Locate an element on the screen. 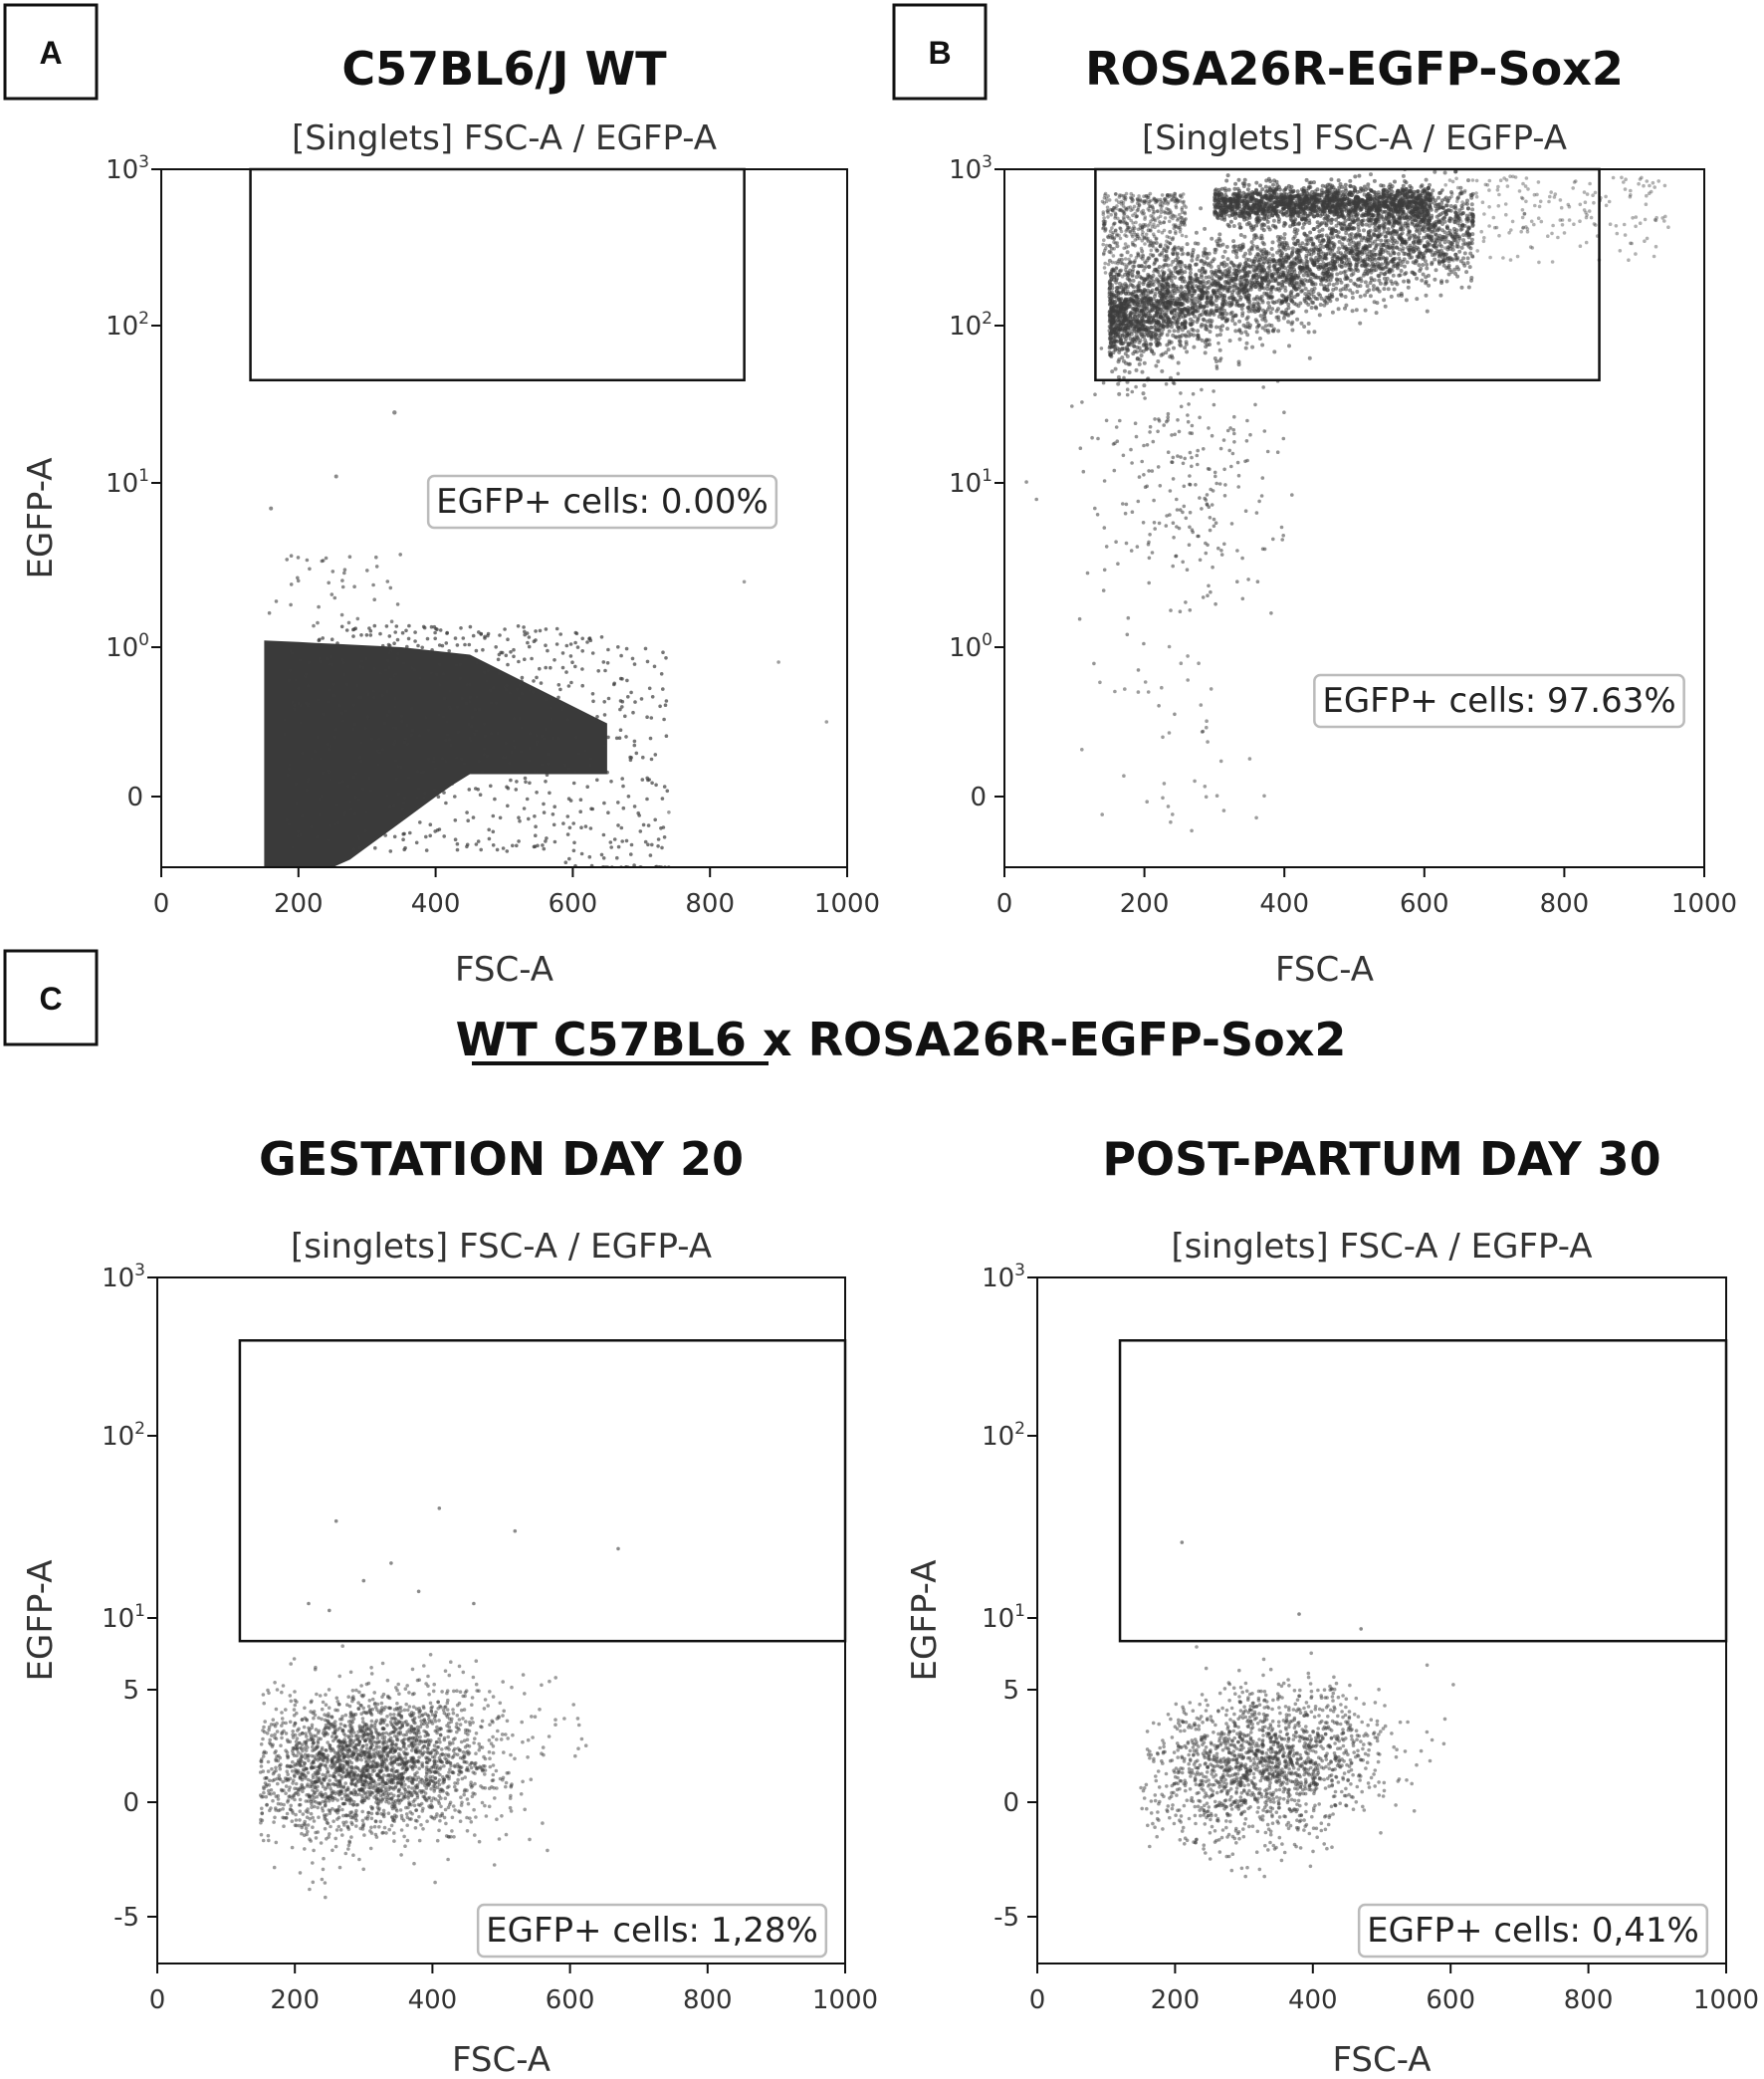 Image resolution: width=1764 pixels, height=2079 pixels. panel-subtitle: [Singlets] FSC-A / EGFP-A is located at coordinates (504, 138).